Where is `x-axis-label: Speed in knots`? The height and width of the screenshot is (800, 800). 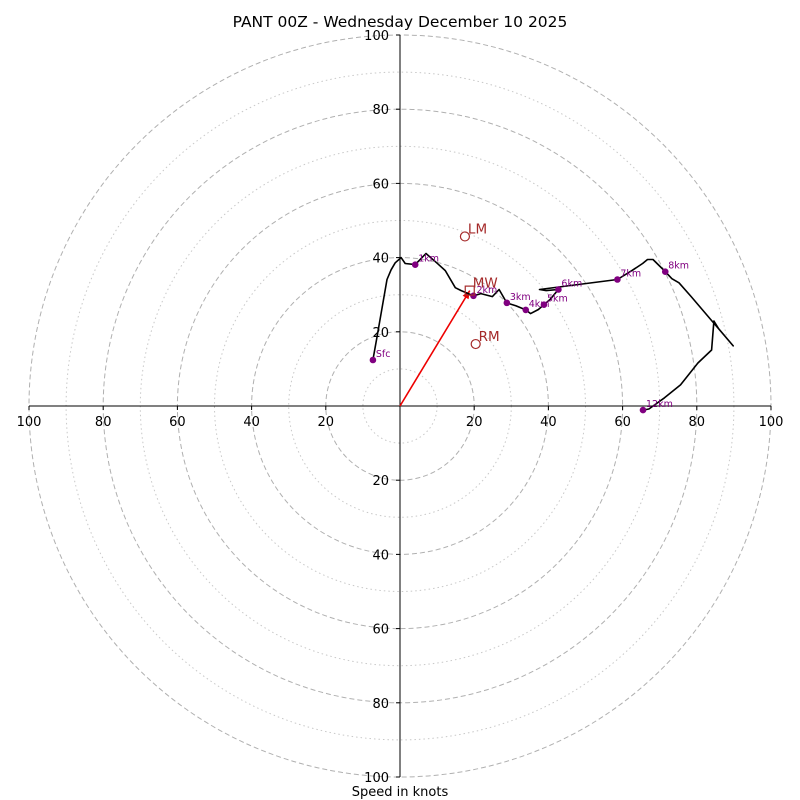
x-axis-label: Speed in knots is located at coordinates (400, 792).